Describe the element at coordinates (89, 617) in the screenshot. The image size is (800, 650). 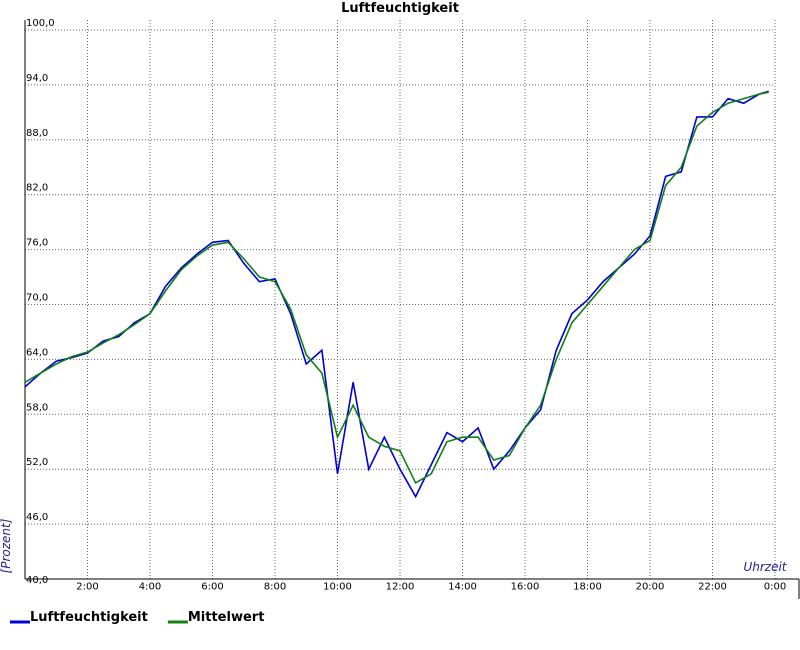
I see `legend-label: Luftfeuchtigkeit` at that location.